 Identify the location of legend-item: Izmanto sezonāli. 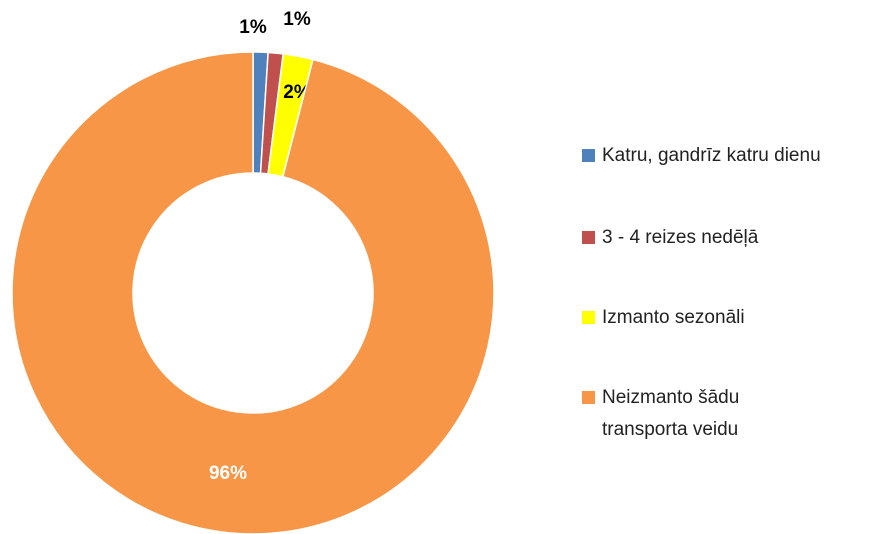
(732, 318).